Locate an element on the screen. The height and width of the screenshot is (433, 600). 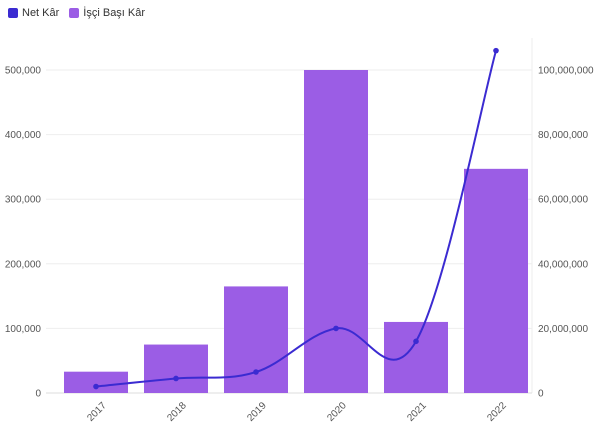
left-tick-label: 0 is located at coordinates (38, 394).